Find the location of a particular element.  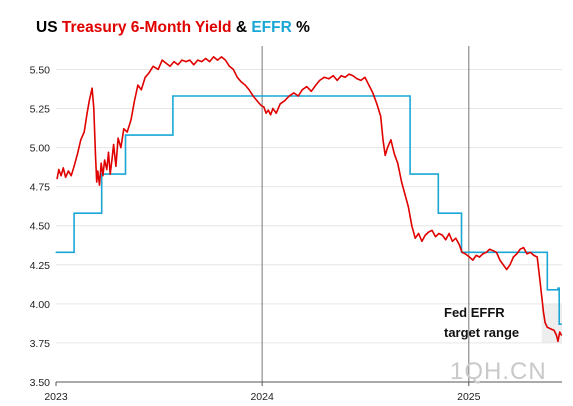

watermark: 1QH.CN is located at coordinates (498, 371).